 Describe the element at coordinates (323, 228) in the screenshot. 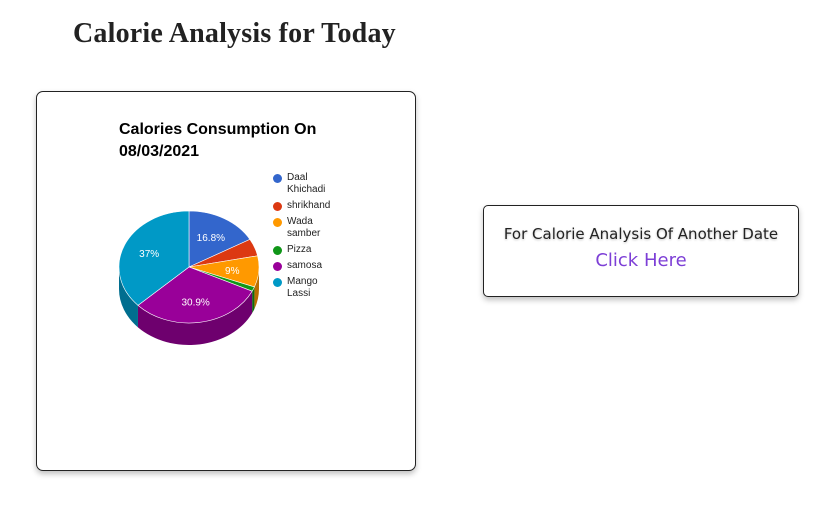

I see `legend-item: Wada samber` at that location.